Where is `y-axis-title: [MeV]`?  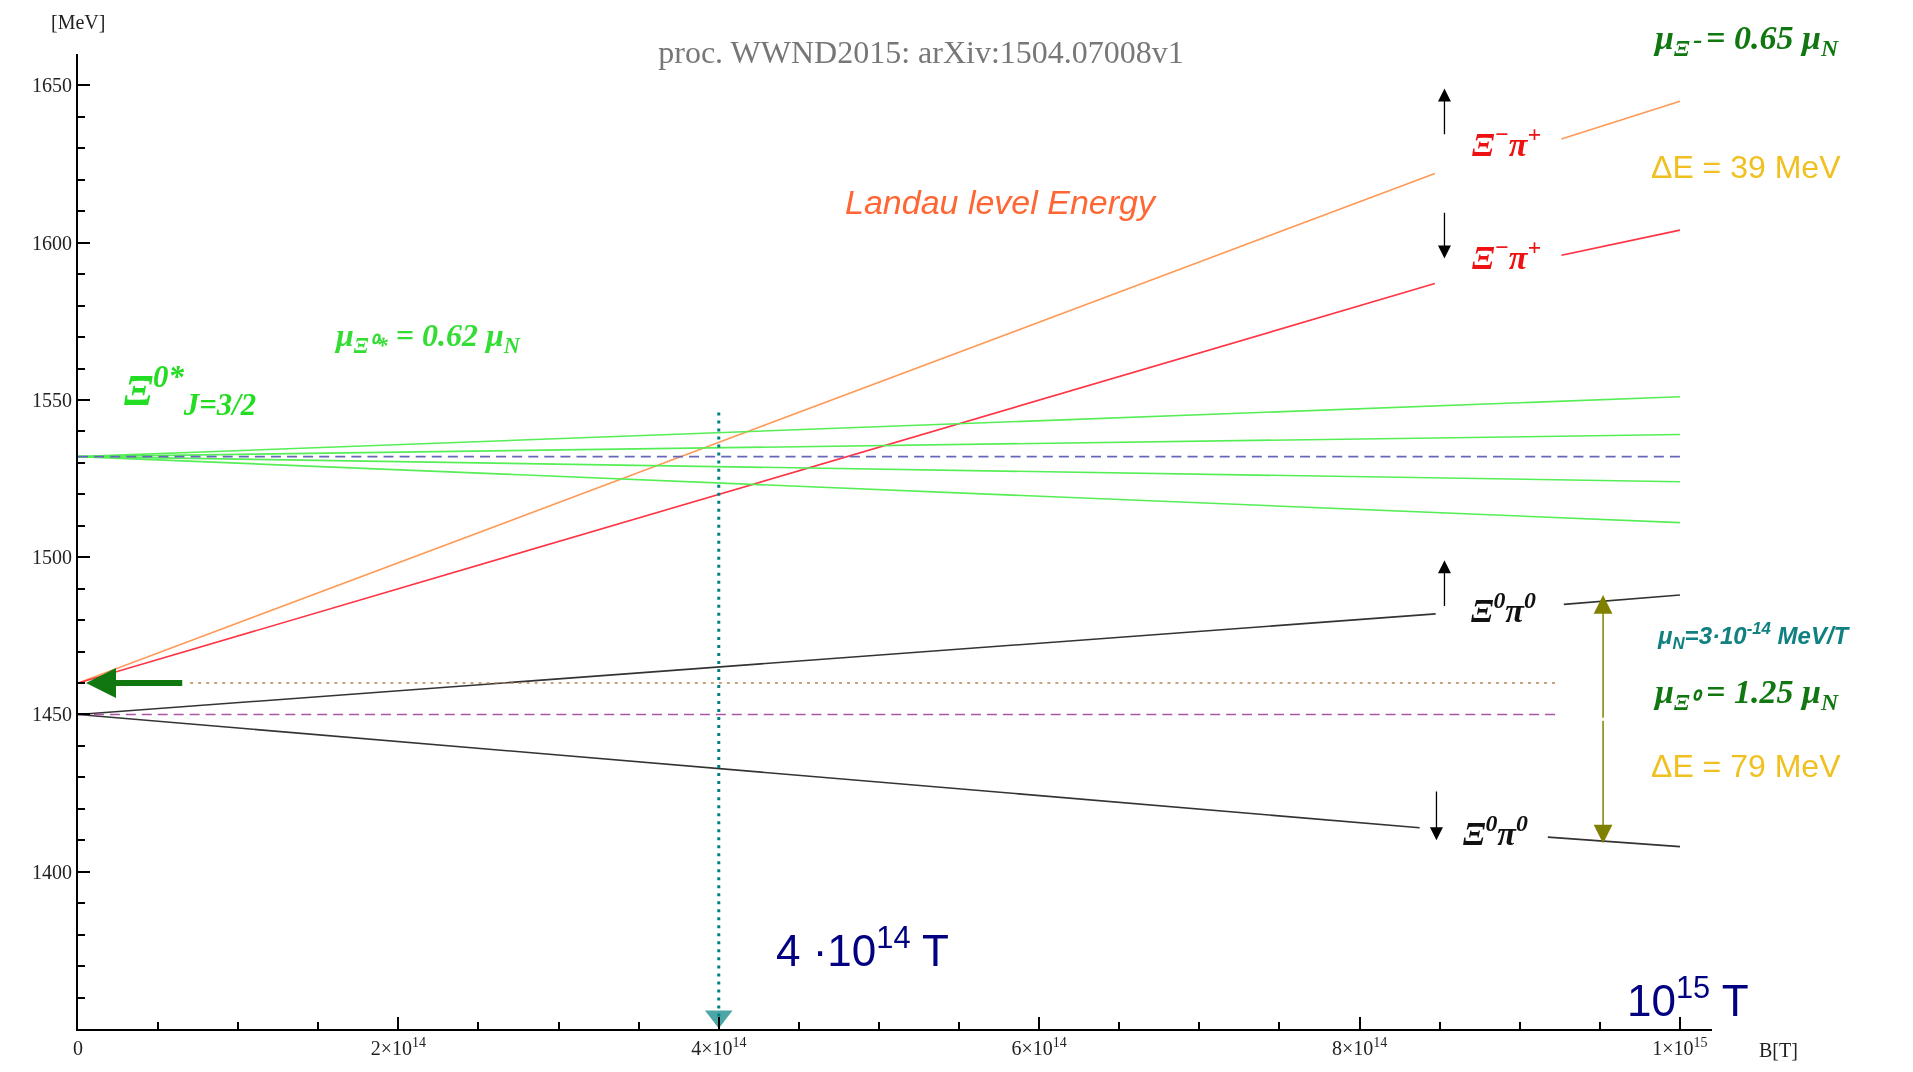 y-axis-title: [MeV] is located at coordinates (78, 22).